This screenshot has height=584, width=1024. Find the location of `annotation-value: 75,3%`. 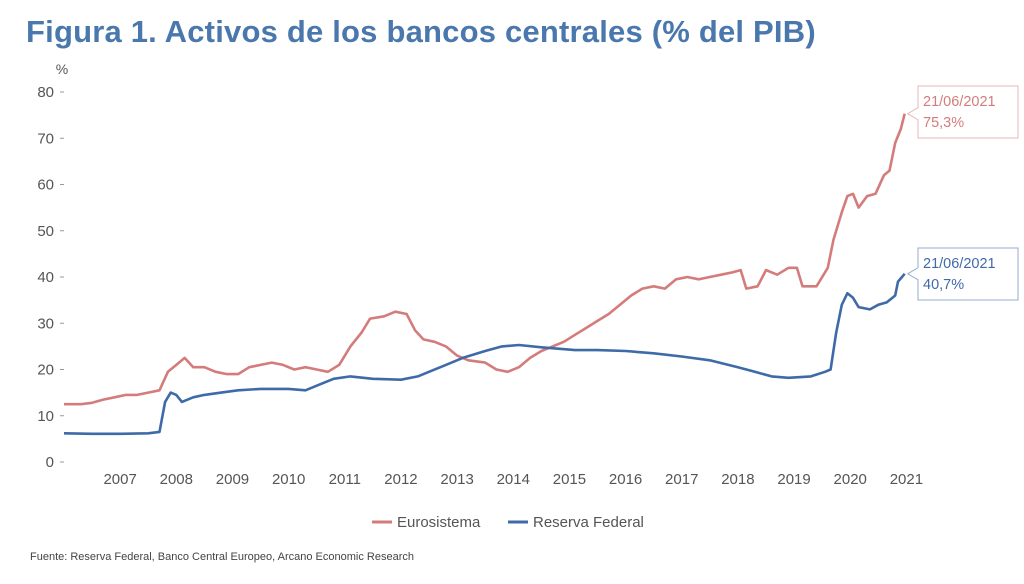

annotation-value: 75,3% is located at coordinates (943, 123).